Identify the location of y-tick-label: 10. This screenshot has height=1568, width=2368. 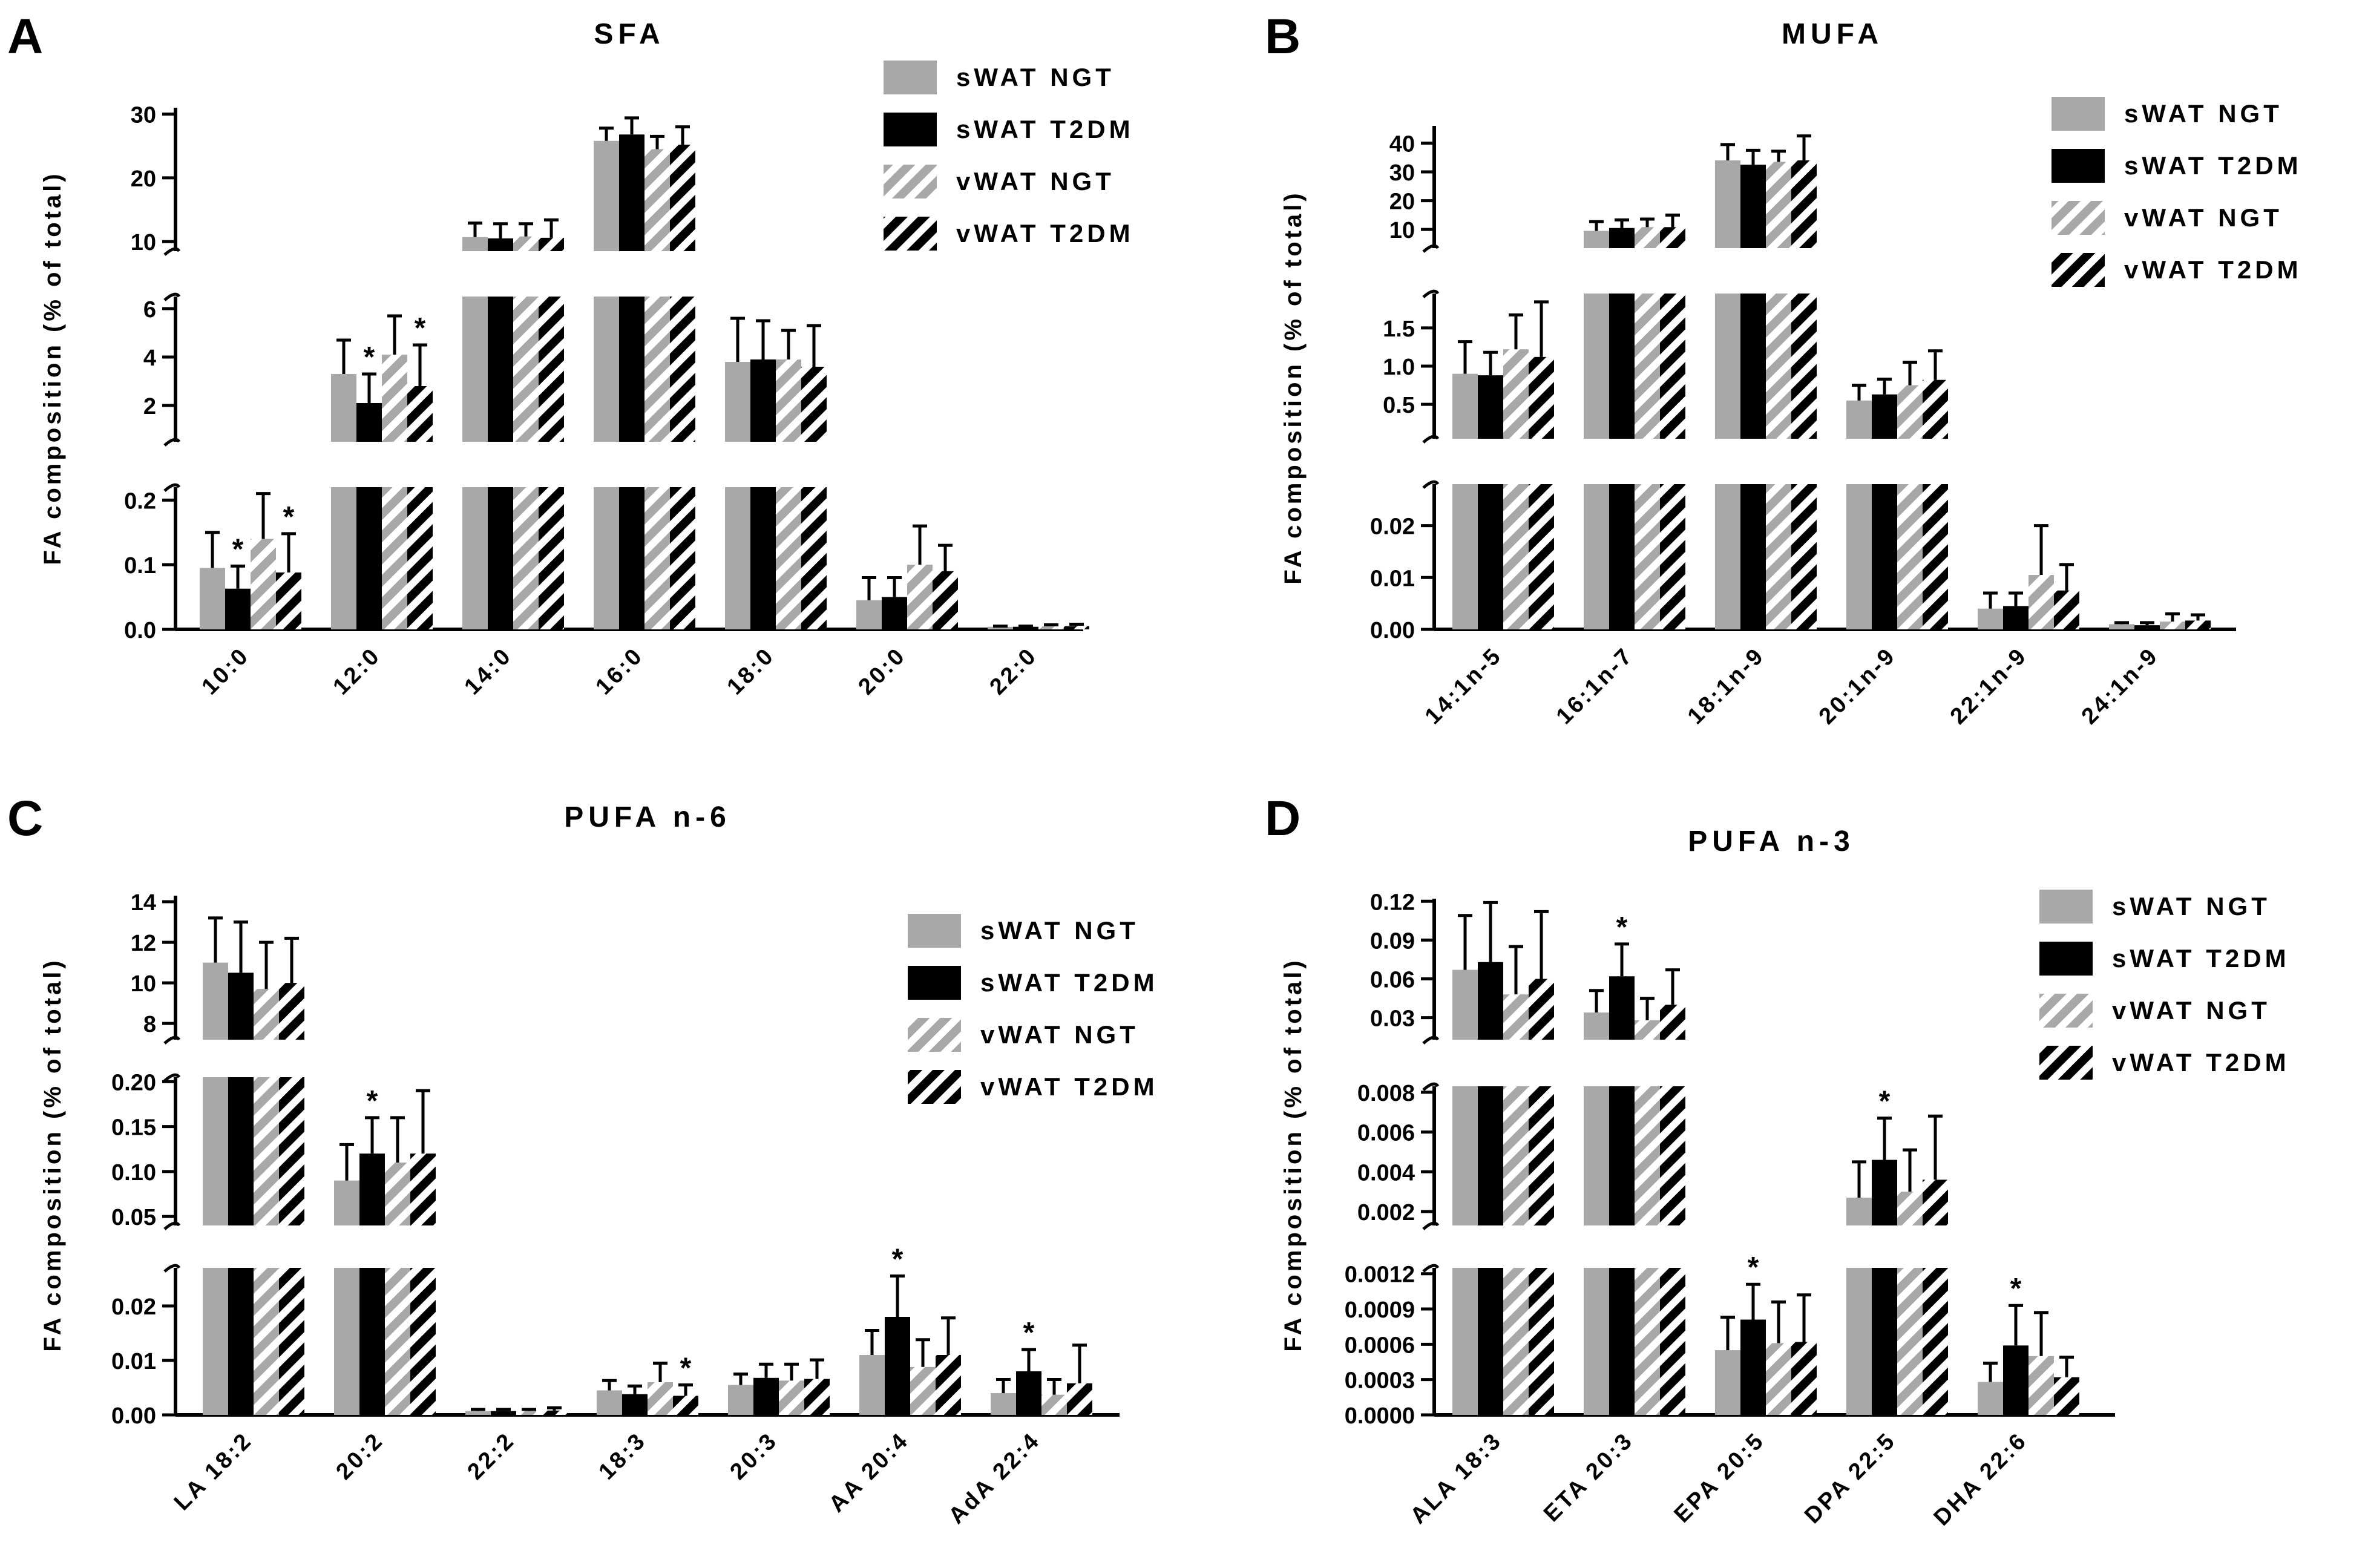
(143, 984).